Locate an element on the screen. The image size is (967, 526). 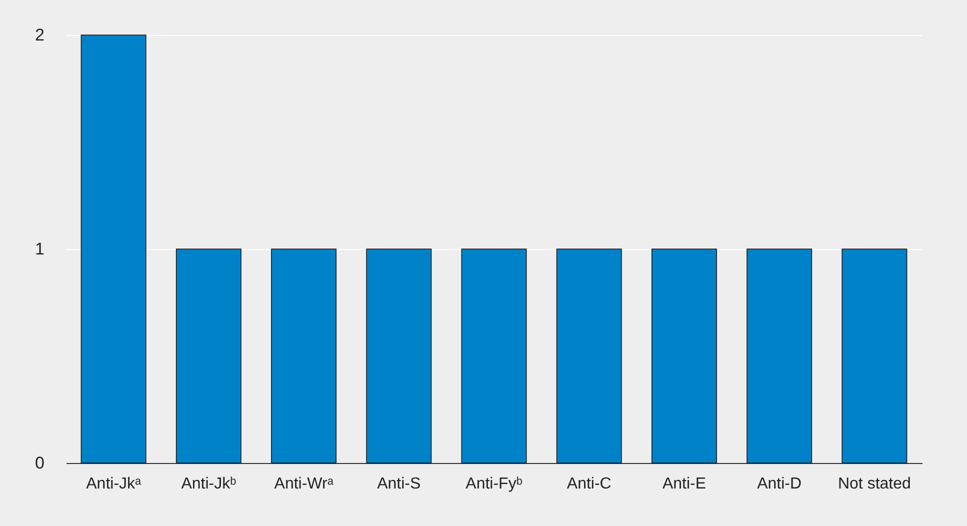
x-tick-label: Anti-E is located at coordinates (684, 484).